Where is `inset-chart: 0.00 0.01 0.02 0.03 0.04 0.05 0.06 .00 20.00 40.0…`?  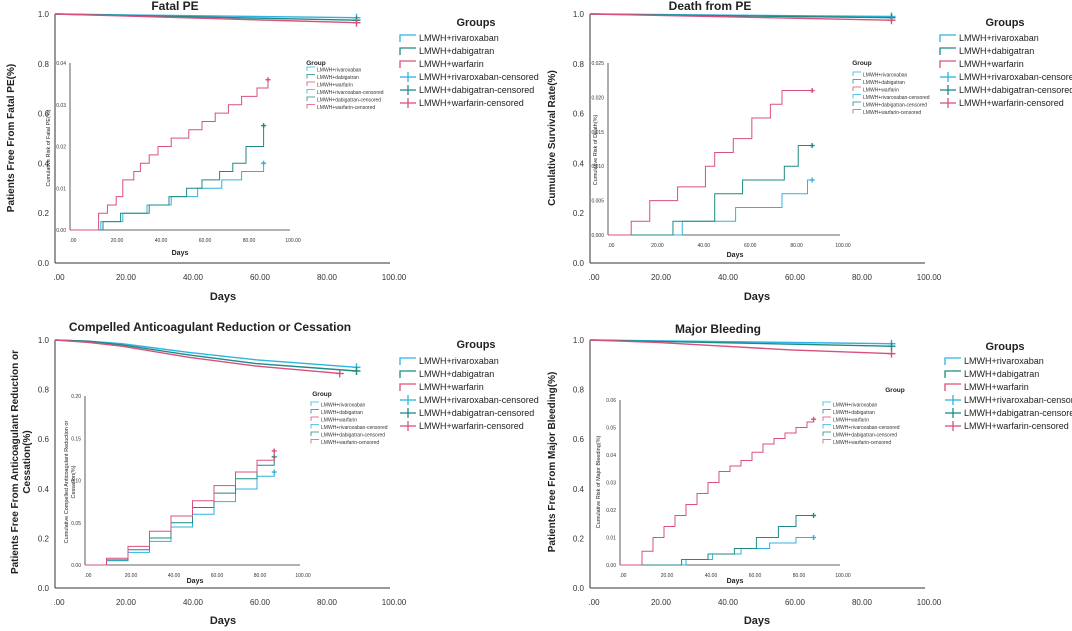
inset-chart: 0.00 0.01 0.02 0.03 0.04 0.05 0.06 .00 20.00 40.0… is located at coordinates (750, 486).